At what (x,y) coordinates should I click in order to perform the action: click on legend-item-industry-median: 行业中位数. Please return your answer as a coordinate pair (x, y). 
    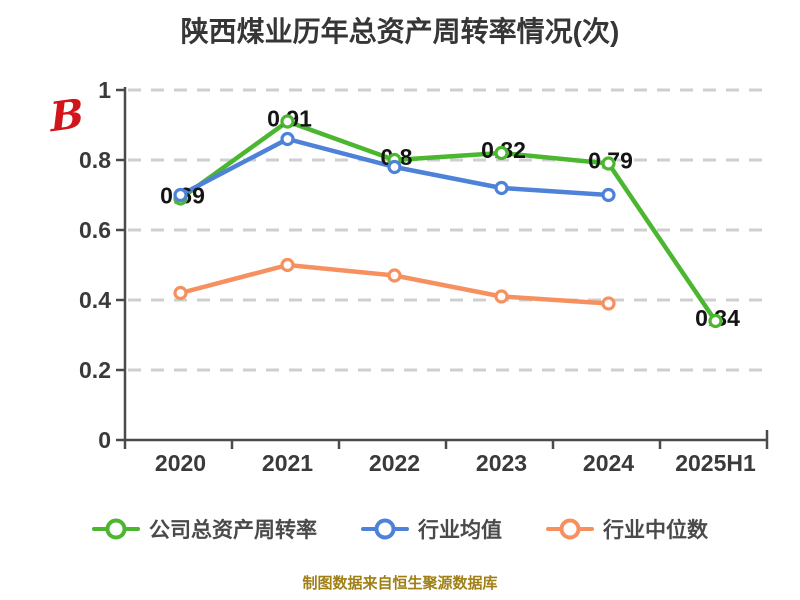
    Looking at the image, I should click on (627, 529).